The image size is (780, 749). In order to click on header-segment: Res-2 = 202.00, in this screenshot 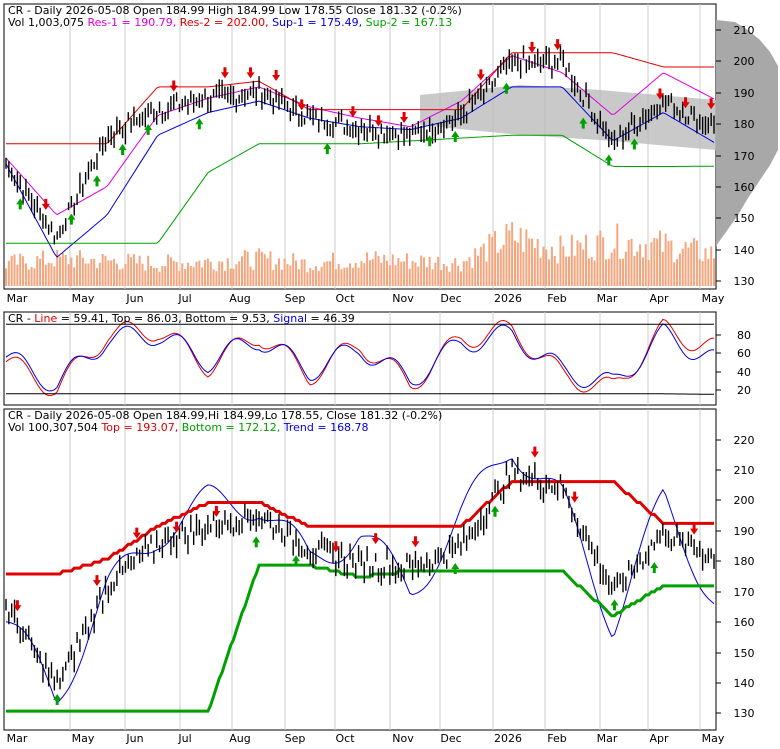, I will do `click(226, 22)`.